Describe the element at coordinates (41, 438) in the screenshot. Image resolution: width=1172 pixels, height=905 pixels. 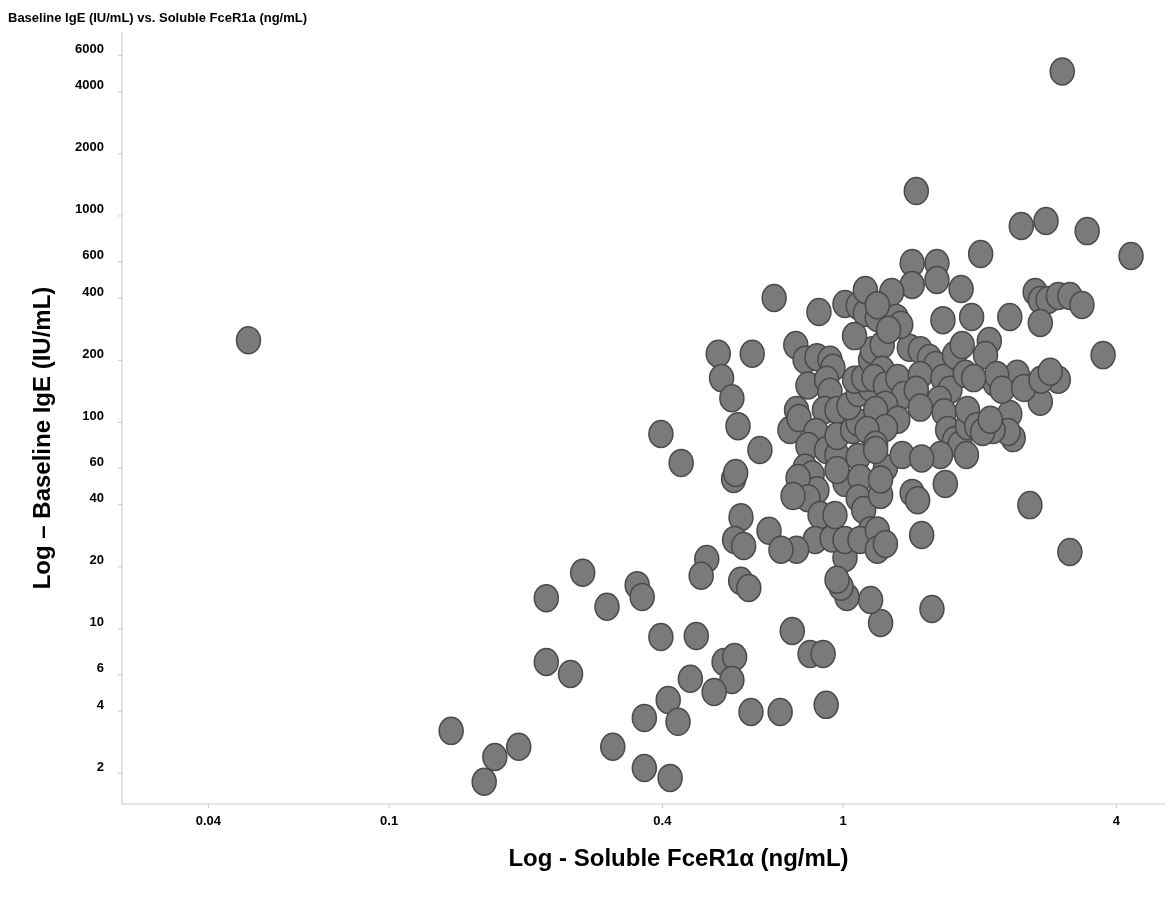
I see `y-axis-title: Log – Baseline IgE (IU/mL)` at that location.